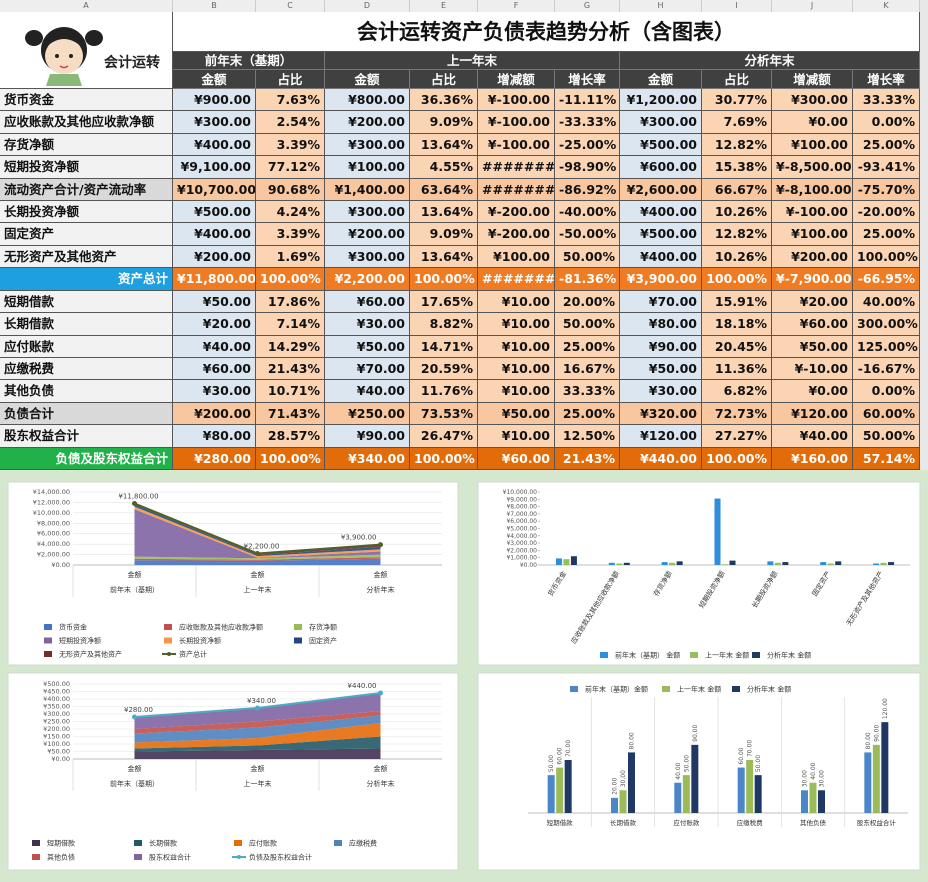 This screenshot has width=928, height=882. I want to click on value-cell: ¥30.00, so click(367, 324).